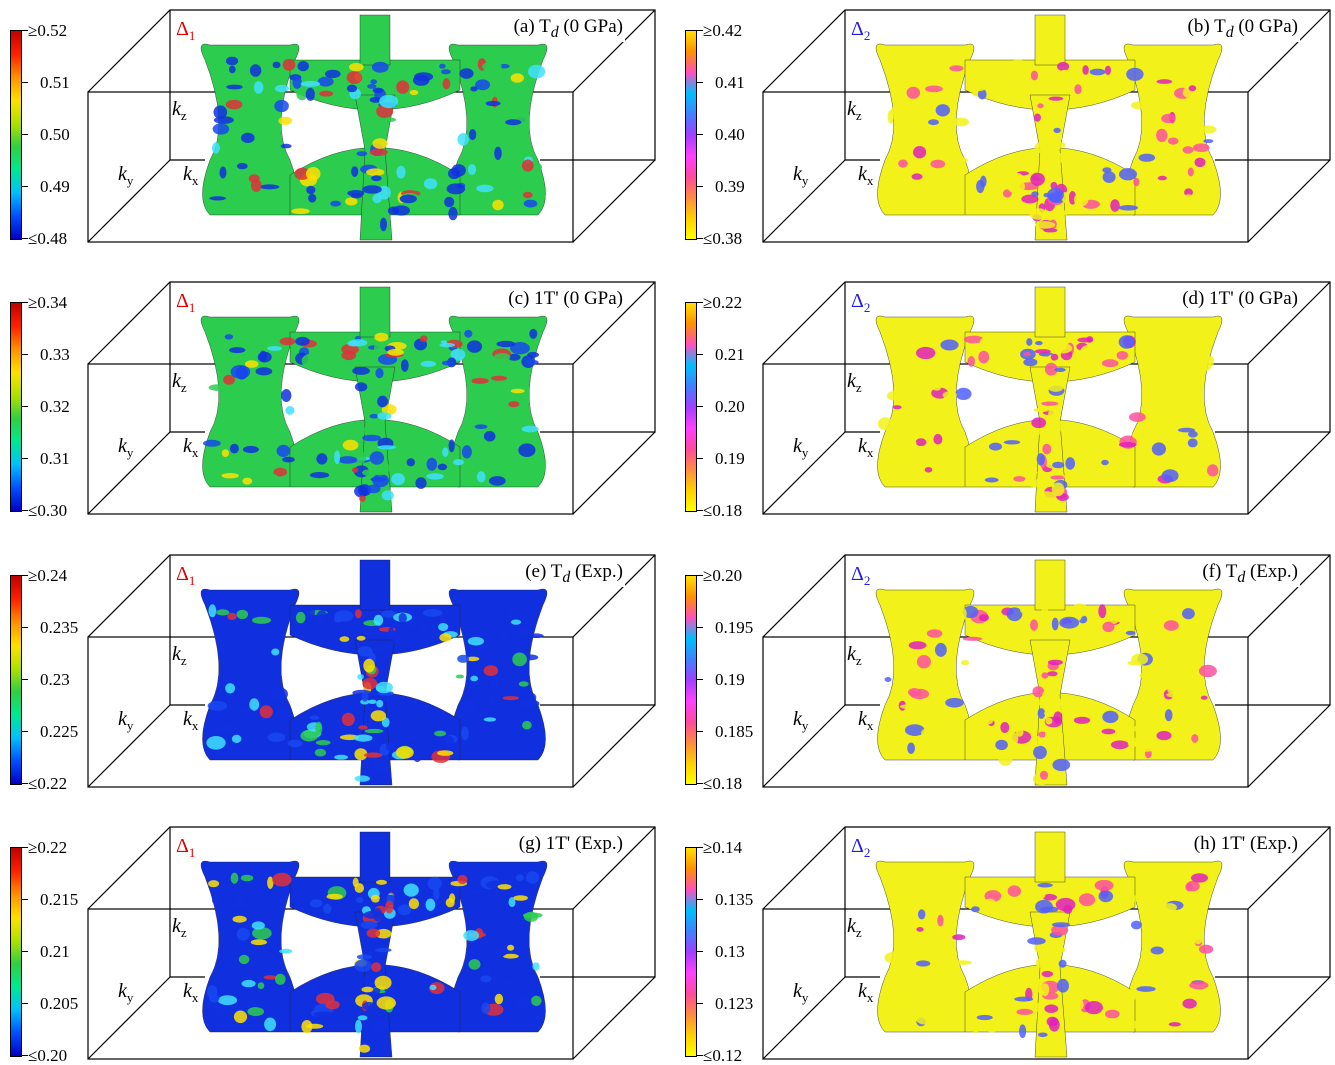 The height and width of the screenshot is (1065, 1335). What do you see at coordinates (544, 571) in the screenshot?
I see `panel-title-text: (e) T` at bounding box center [544, 571].